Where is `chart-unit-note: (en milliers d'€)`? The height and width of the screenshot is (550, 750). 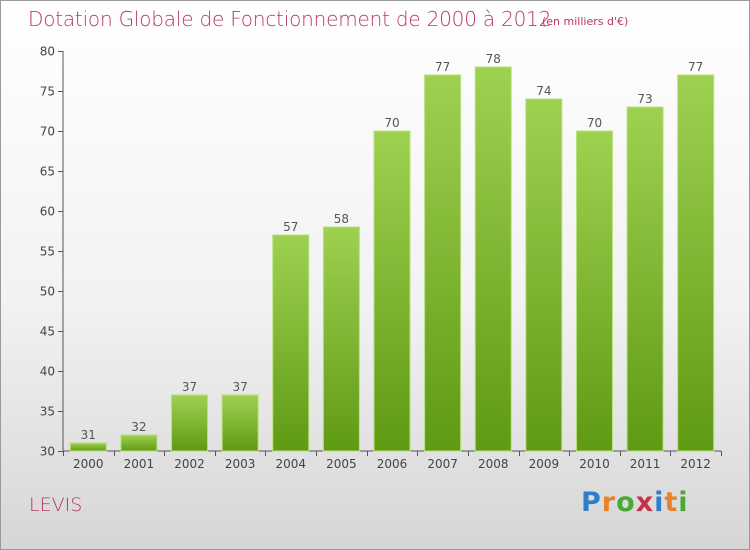
chart-unit-note: (en milliers d'€) is located at coordinates (585, 21).